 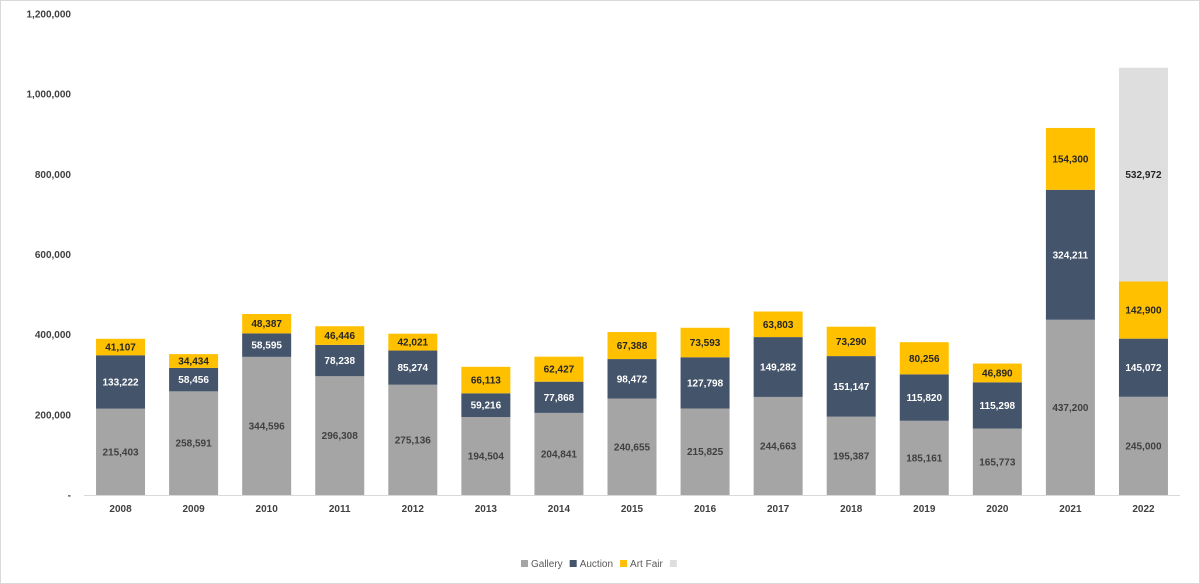 What do you see at coordinates (53, 255) in the screenshot?
I see `y-tick-label: 600,000` at bounding box center [53, 255].